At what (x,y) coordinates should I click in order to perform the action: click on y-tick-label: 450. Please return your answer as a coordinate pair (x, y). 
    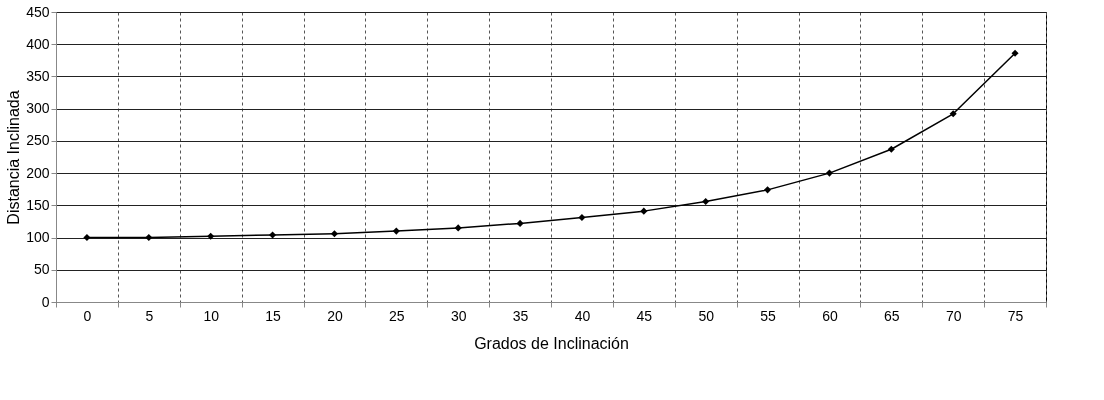
    Looking at the image, I should click on (38, 11).